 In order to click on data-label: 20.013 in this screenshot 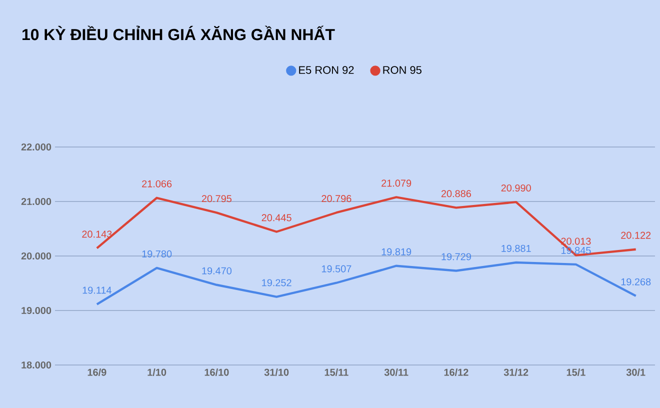, I will do `click(576, 241)`.